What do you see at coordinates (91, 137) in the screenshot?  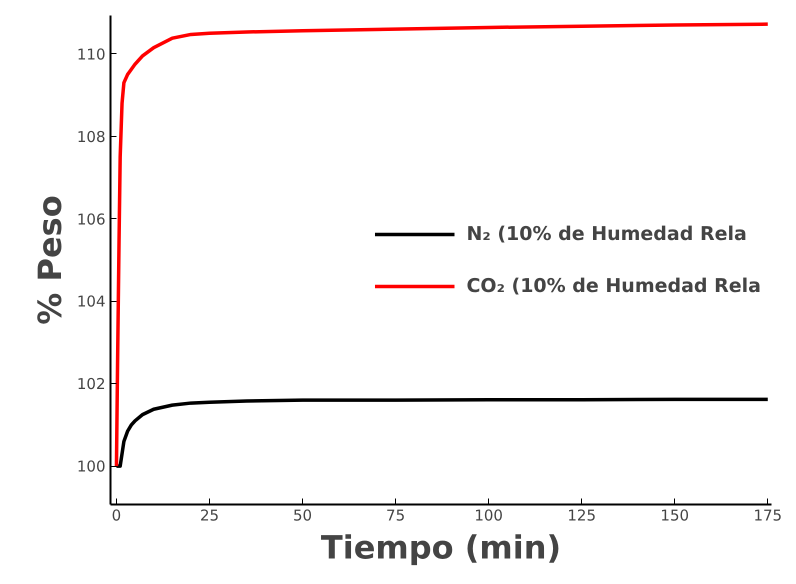 I see `y-tick-label: 108` at bounding box center [91, 137].